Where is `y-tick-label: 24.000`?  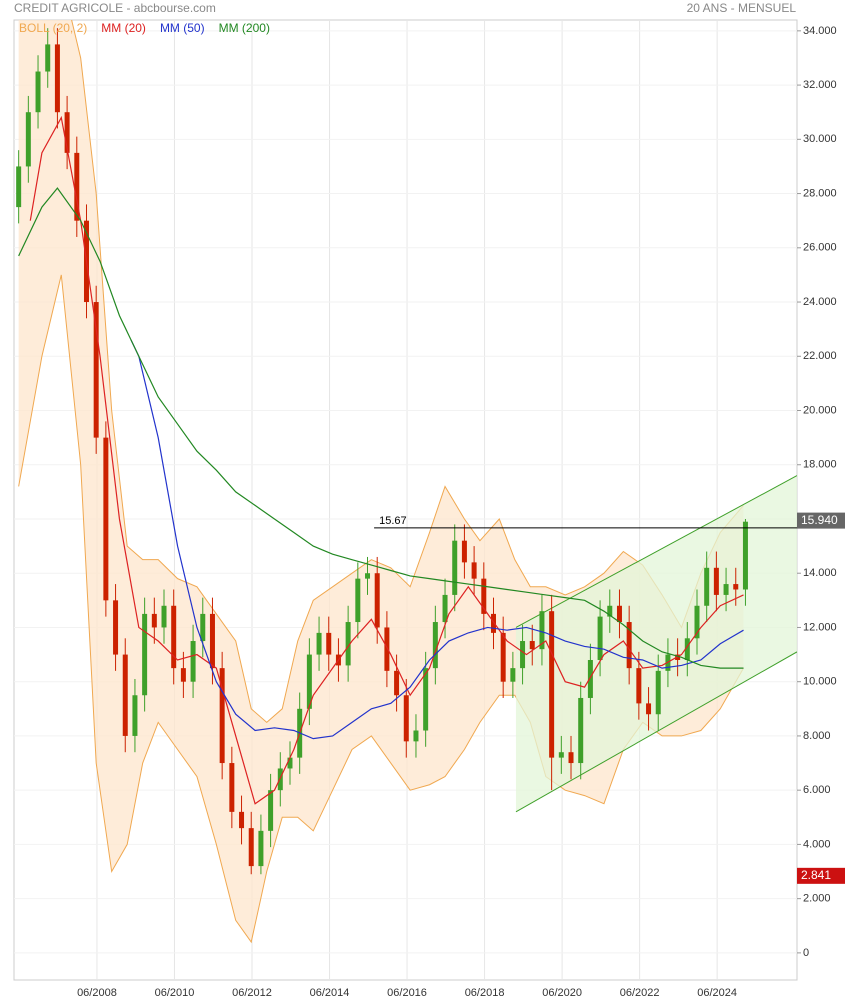 y-tick-label: 24.000 is located at coordinates (820, 302).